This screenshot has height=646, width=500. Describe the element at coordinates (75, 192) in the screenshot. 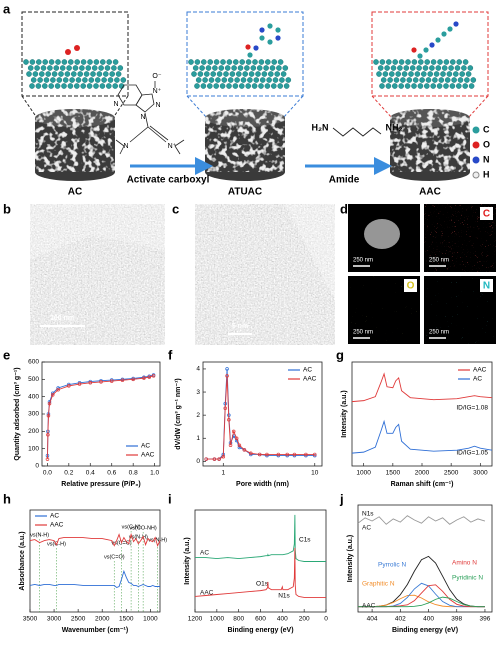

I see `material-label: AC` at that location.